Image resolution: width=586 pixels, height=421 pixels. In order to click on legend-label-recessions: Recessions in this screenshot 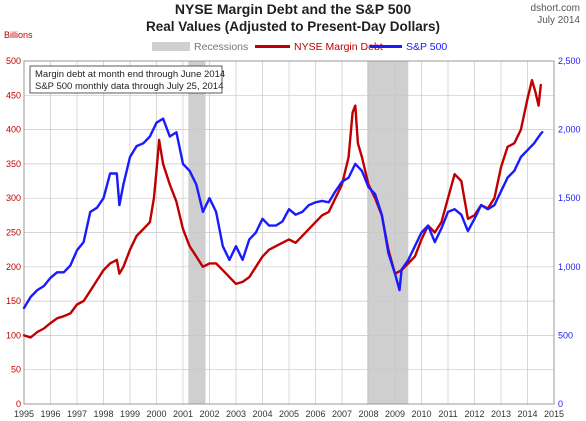, I will do `click(221, 47)`.